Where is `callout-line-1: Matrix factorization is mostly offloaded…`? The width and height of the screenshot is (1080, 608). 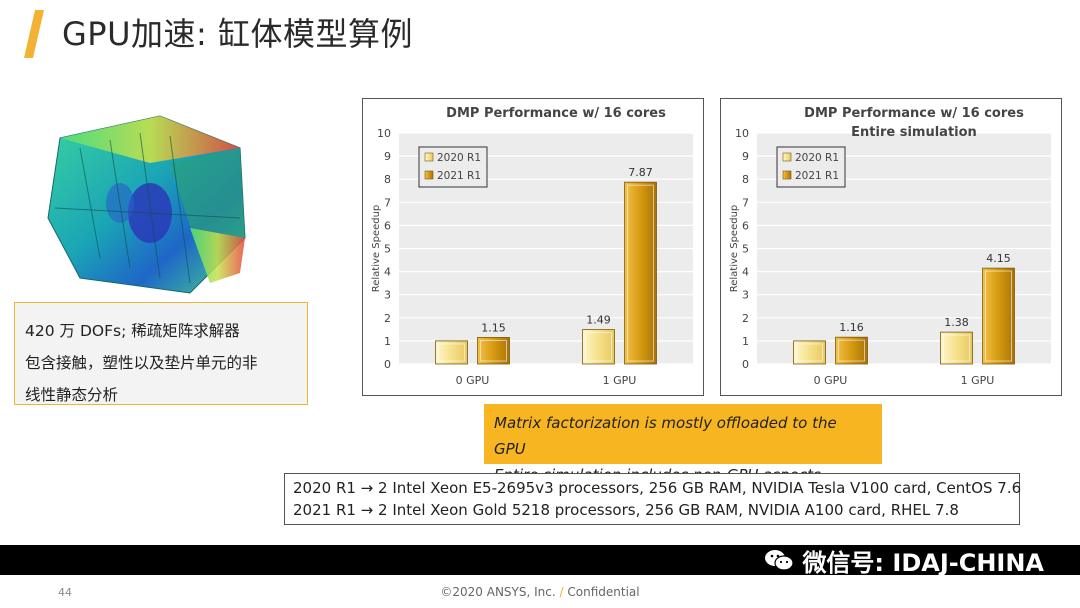
callout-line-1: Matrix factorization is mostly offloaded… is located at coordinates (665, 436).